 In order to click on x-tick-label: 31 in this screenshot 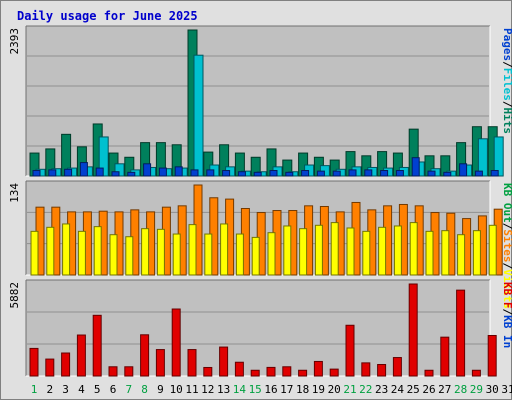, I will do `click(506, 389)`.